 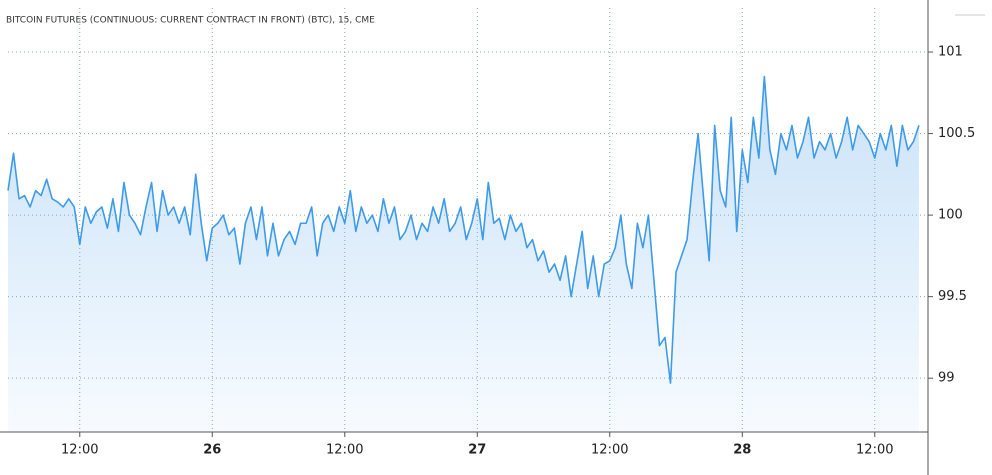 What do you see at coordinates (950, 52) in the screenshot?
I see `y-tick-label: 101` at bounding box center [950, 52].